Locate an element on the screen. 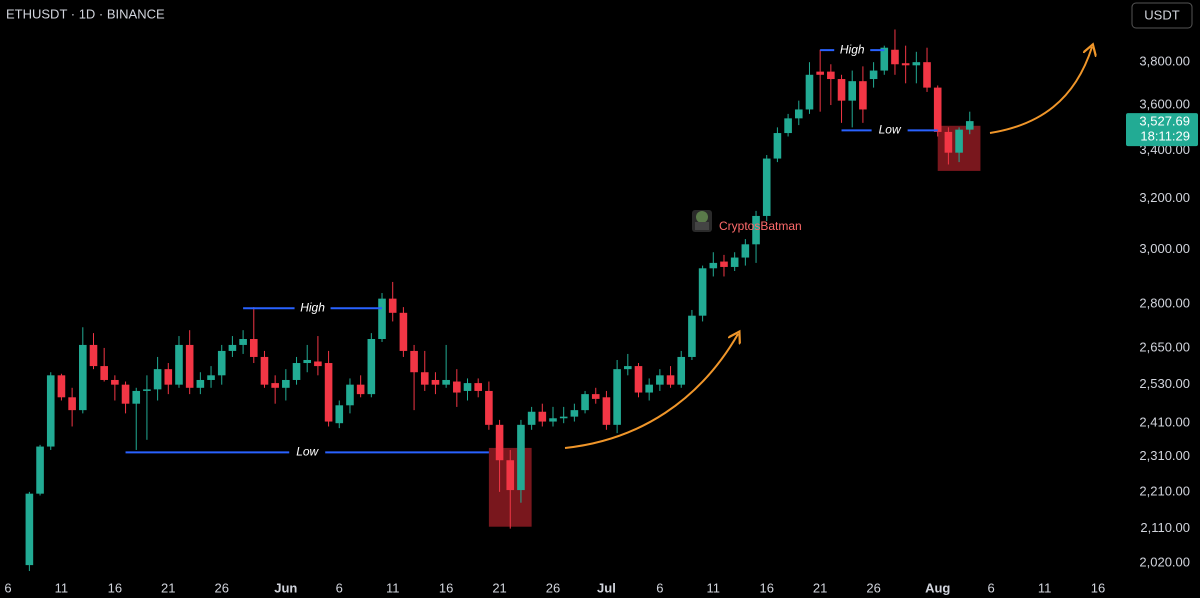 Image resolution: width=1200 pixels, height=598 pixels. x-tick-label: Aug is located at coordinates (937, 587).